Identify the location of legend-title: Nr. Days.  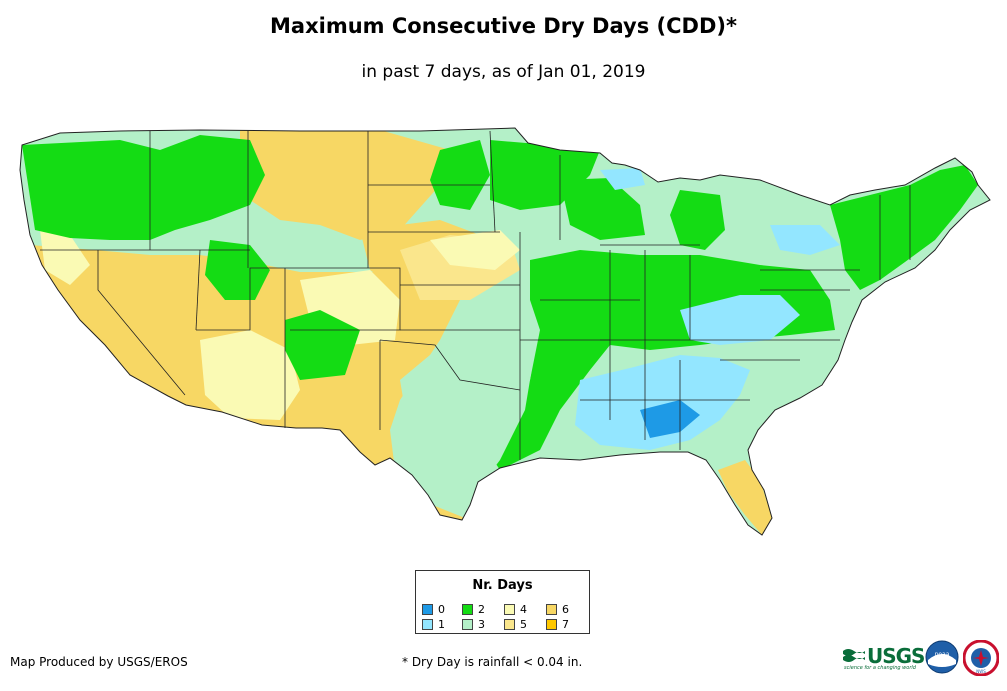
(502, 585).